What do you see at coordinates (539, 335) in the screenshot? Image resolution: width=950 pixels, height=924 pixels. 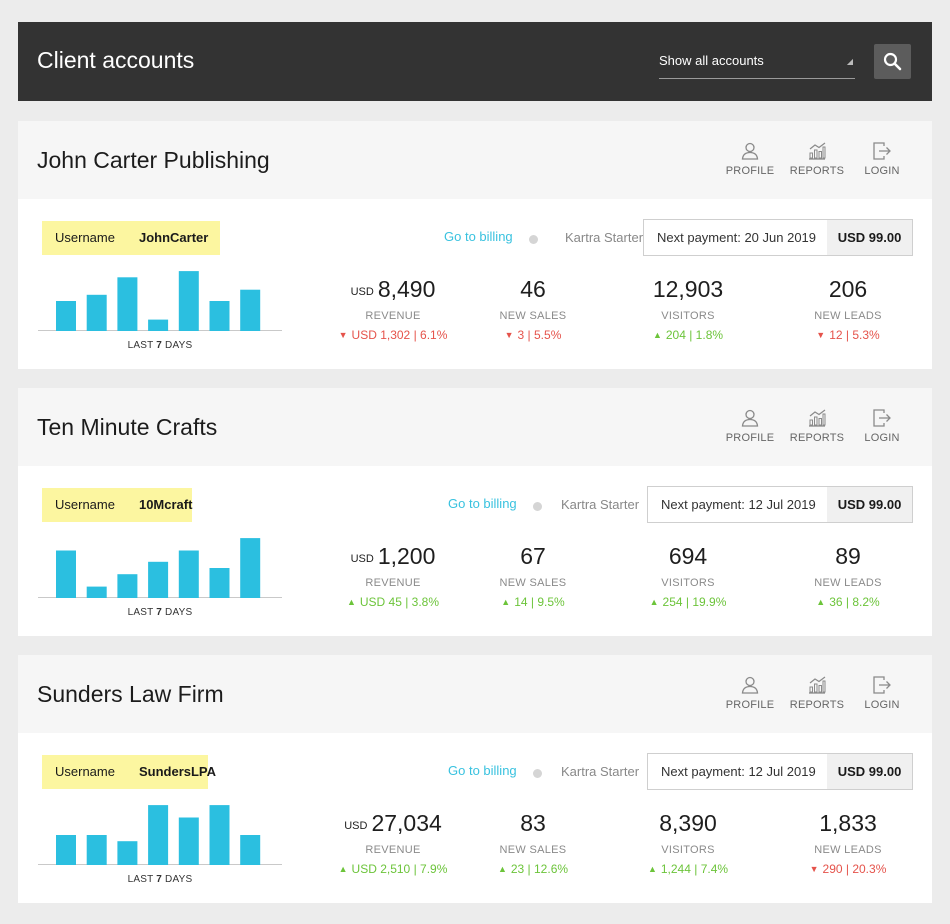 I see `metric-delta-text: 3 | 5.5%` at bounding box center [539, 335].